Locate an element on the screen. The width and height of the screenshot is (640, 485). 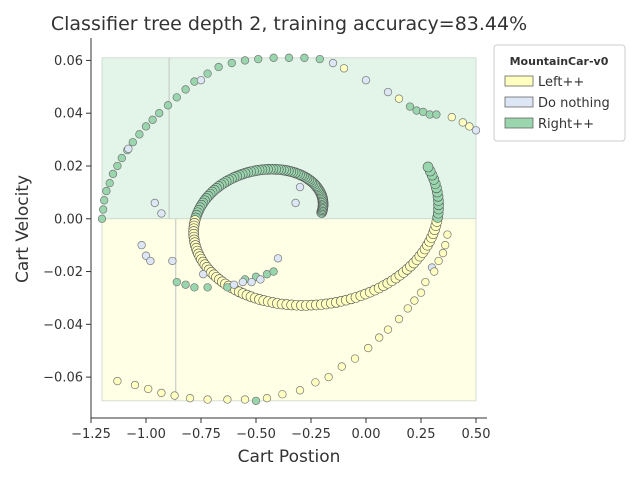
x-tick-label: 0.25 is located at coordinates (421, 434).